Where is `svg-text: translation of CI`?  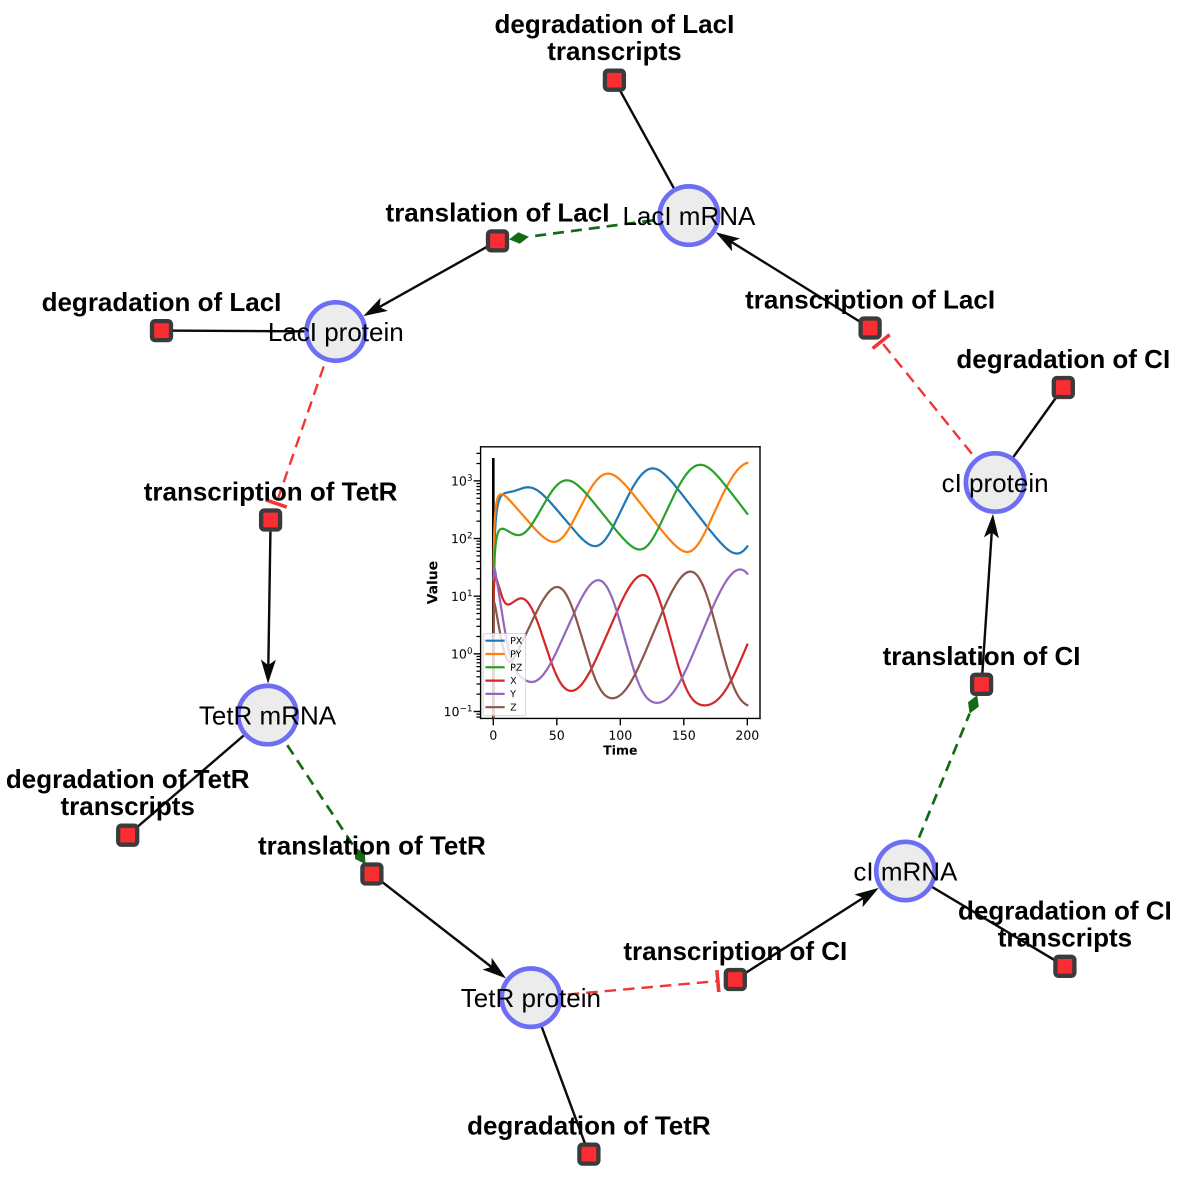
svg-text: translation of CI is located at coordinates (982, 656).